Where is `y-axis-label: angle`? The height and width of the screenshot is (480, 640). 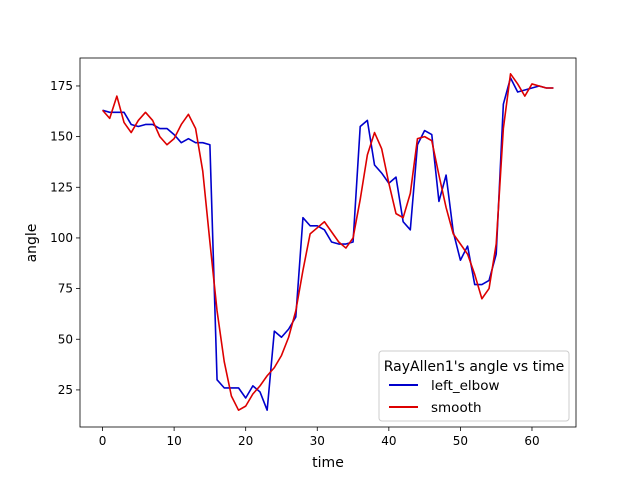
y-axis-label: angle is located at coordinates (32, 243).